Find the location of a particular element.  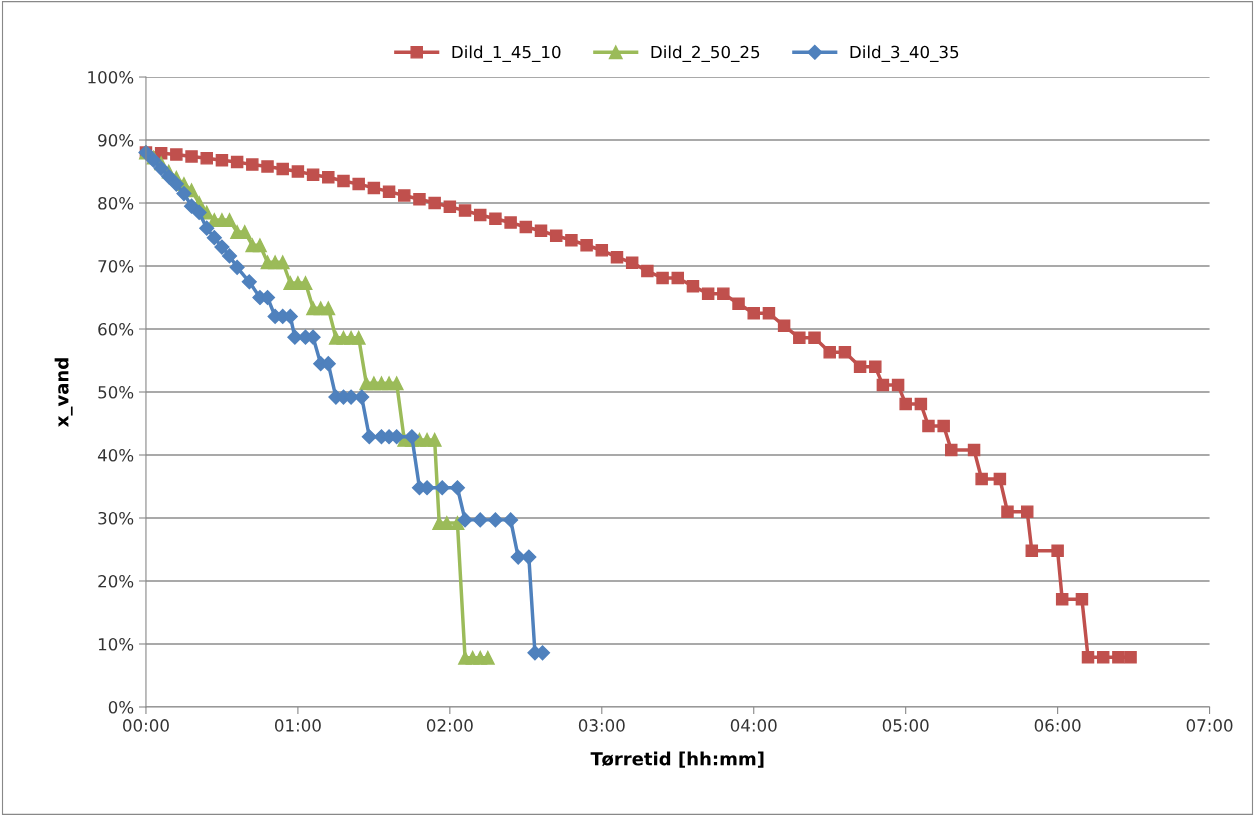

y-tick-label: 20% is located at coordinates (116, 581).